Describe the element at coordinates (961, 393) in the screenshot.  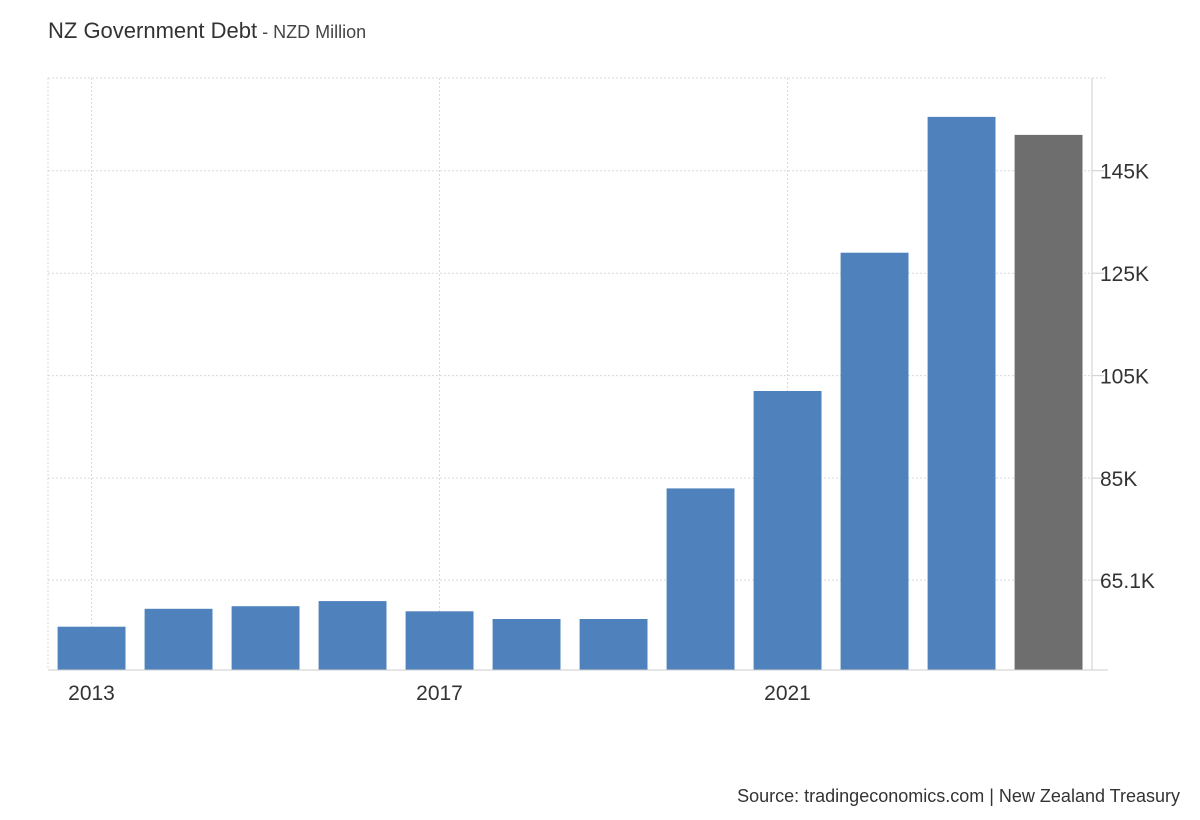
I see `bar-2023` at that location.